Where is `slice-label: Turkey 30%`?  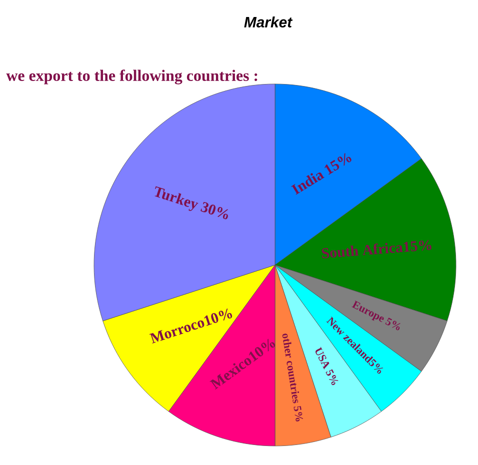 slice-label: Turkey 30% is located at coordinates (191, 203).